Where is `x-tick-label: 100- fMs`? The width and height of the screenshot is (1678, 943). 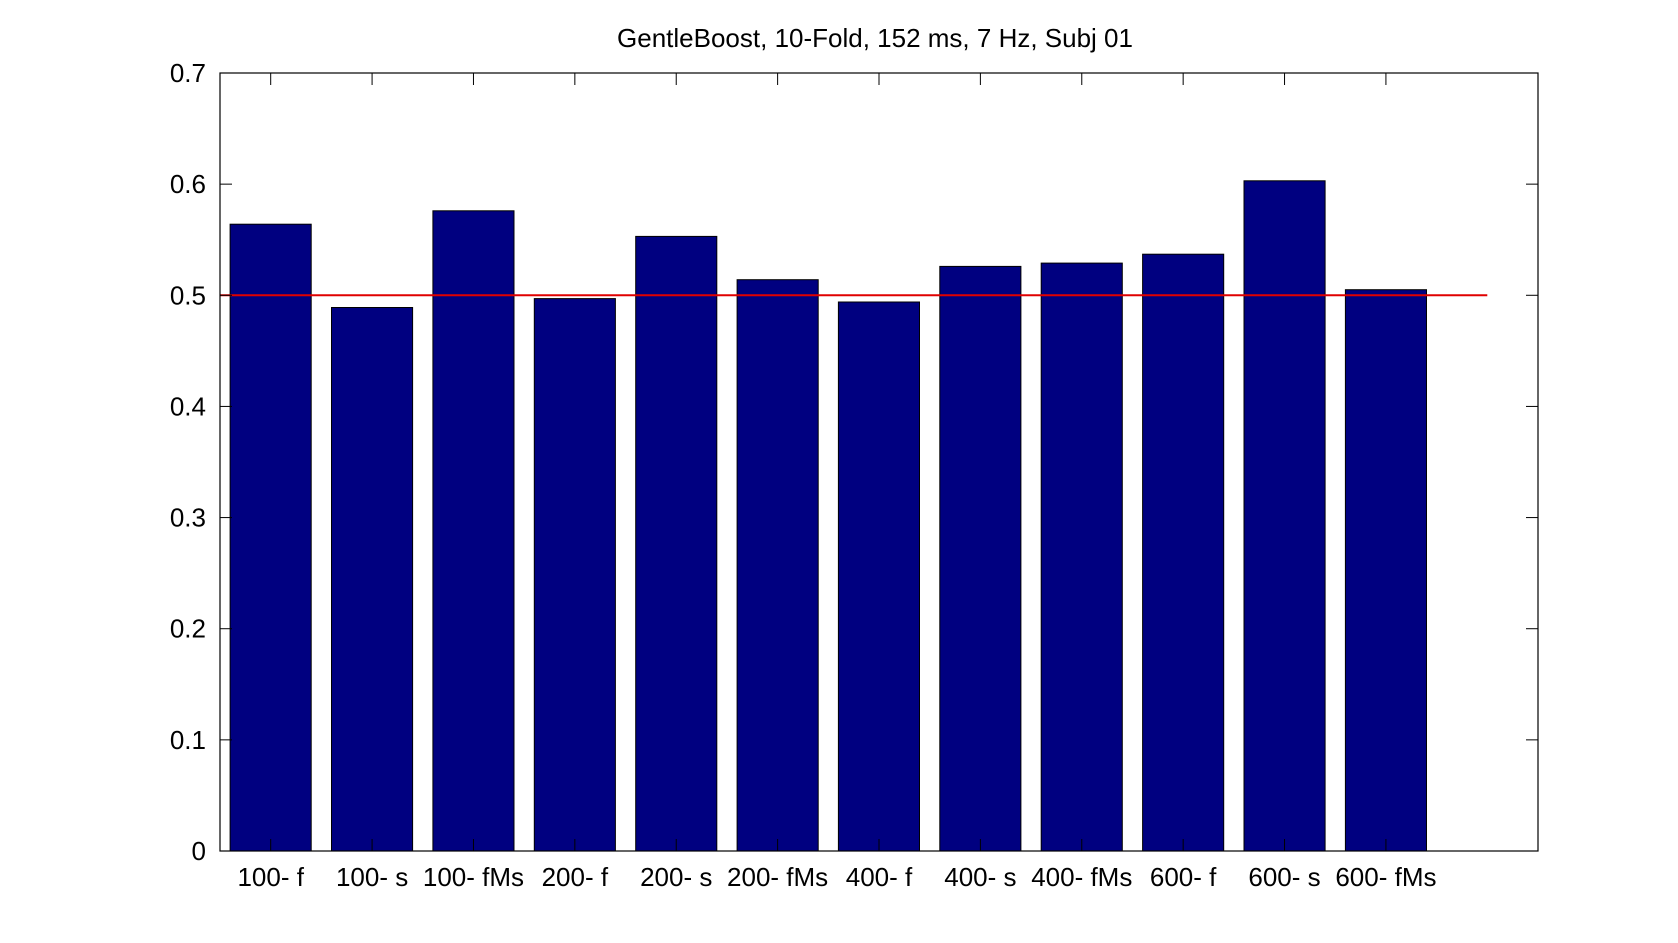 x-tick-label: 100- fMs is located at coordinates (473, 877).